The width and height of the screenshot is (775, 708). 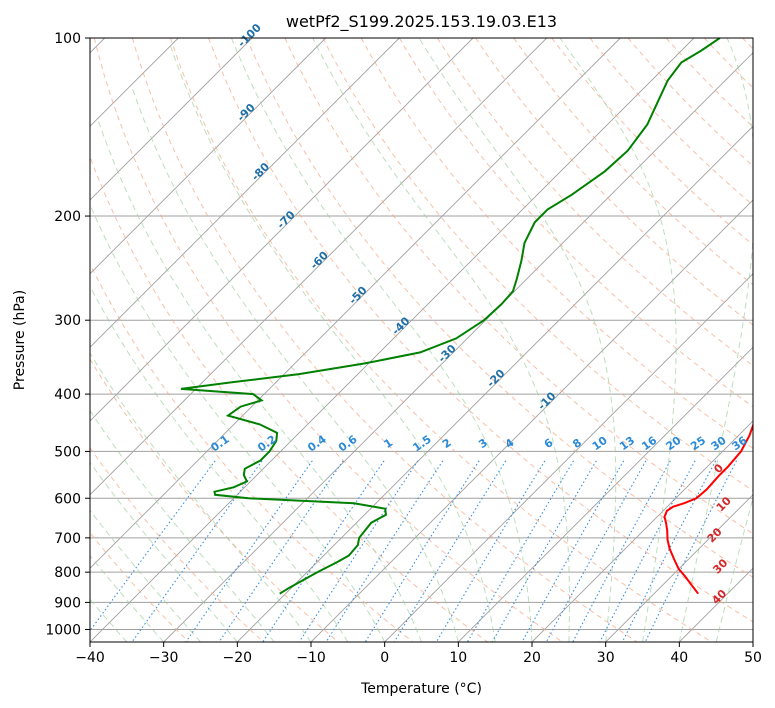 I want to click on isotherm-label-3: -70, so click(x=286, y=219).